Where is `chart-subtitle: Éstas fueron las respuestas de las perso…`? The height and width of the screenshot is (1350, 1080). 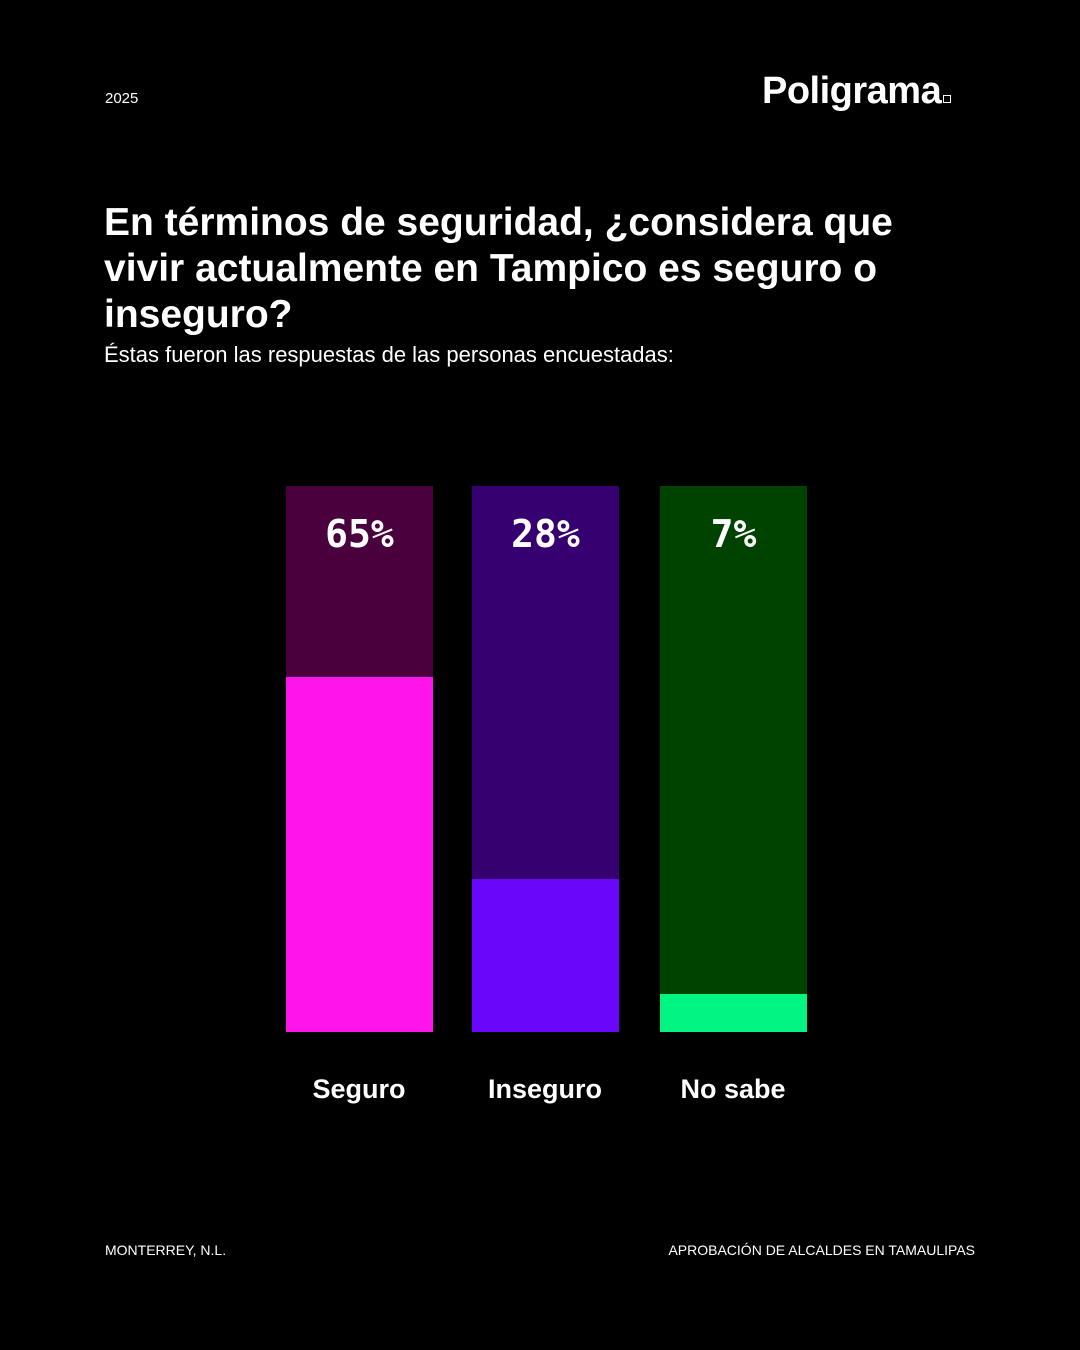
chart-subtitle: Éstas fueron las respuestas de las perso… is located at coordinates (389, 354).